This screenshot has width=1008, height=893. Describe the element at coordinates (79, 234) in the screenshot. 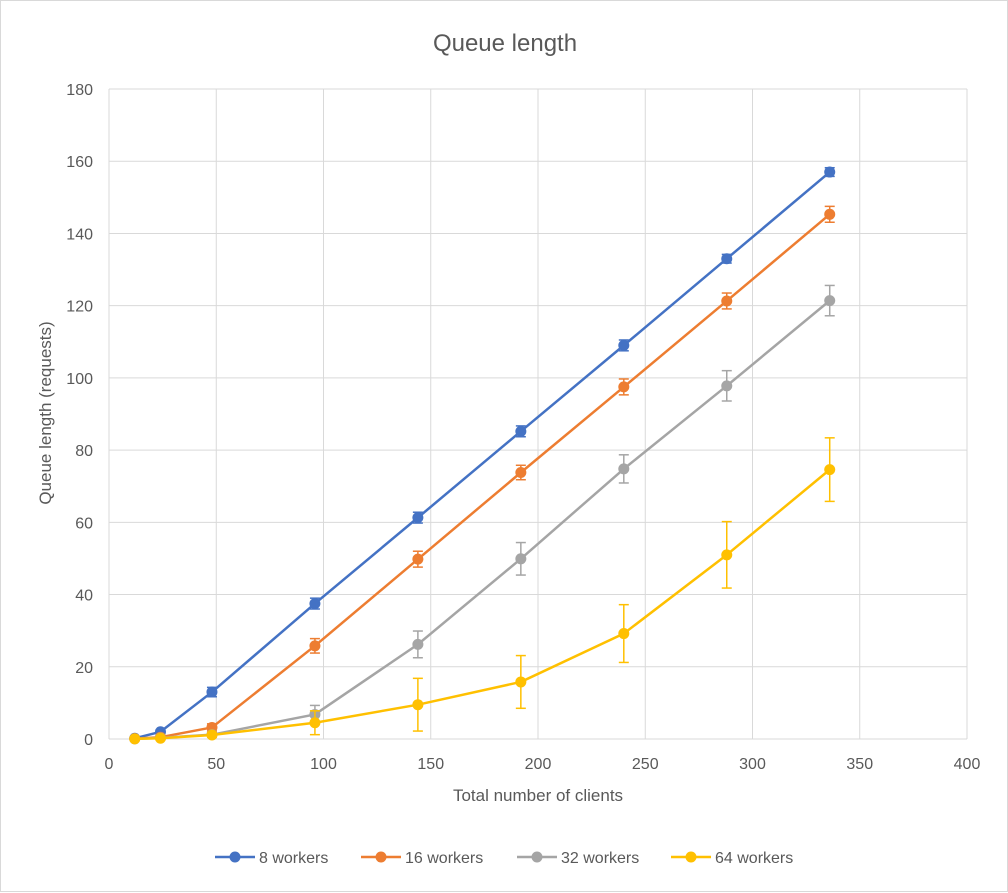

I see `y-tick-label: 140` at that location.